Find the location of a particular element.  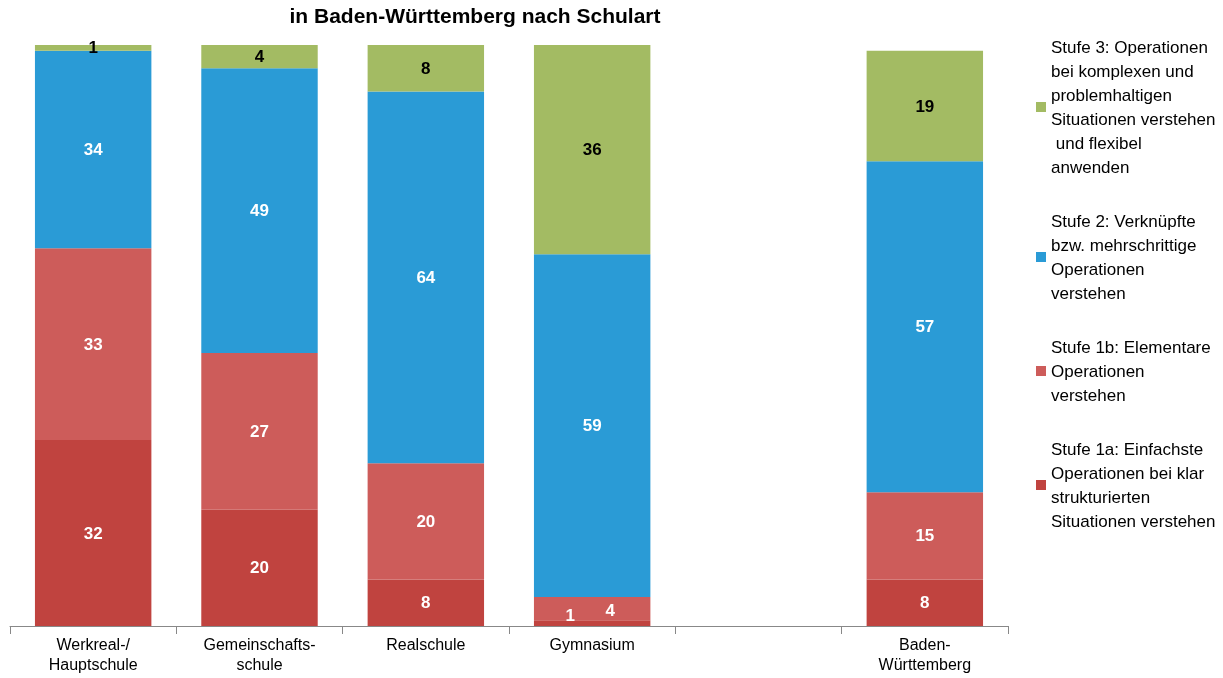

data-label: 49 is located at coordinates (259, 211).